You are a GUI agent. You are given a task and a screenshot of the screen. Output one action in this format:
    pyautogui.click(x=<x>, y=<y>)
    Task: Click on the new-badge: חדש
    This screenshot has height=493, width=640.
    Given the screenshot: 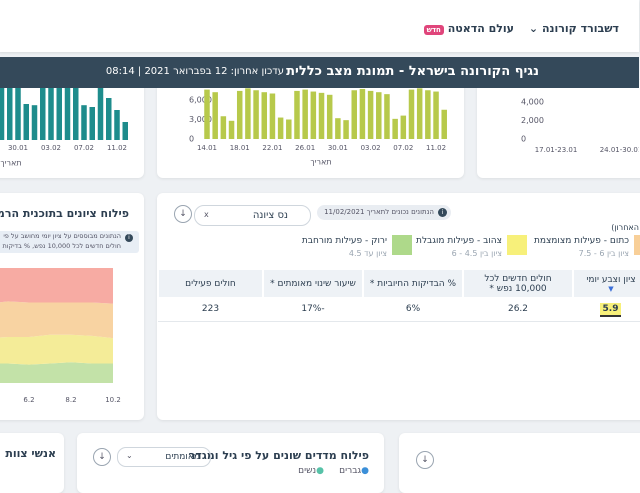 What is the action you would take?
    pyautogui.click(x=434, y=30)
    